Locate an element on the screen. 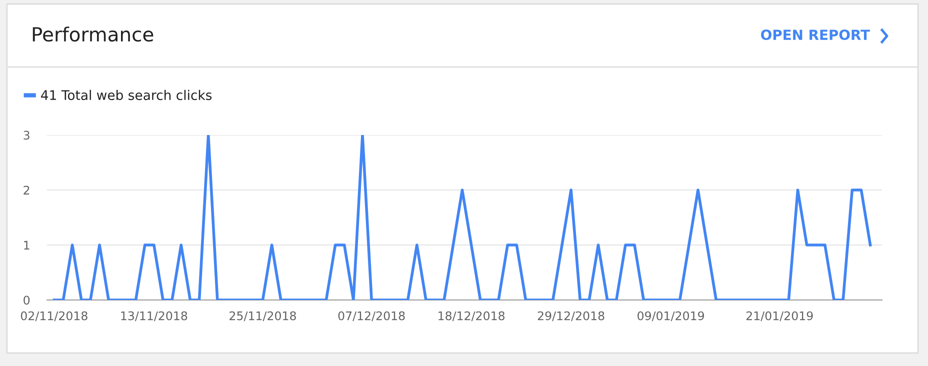  y-tick-label: 2 is located at coordinates (27, 190).